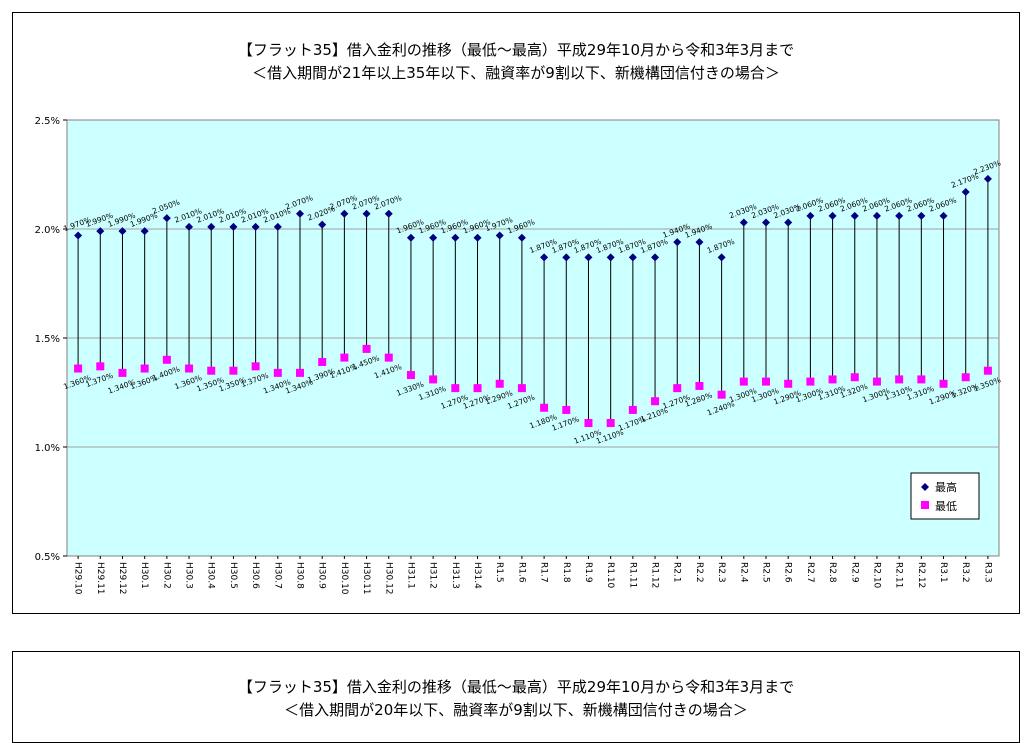 This screenshot has width=1024, height=743. Describe the element at coordinates (211, 575) in the screenshot. I see `x-tick-label: H30.4` at that location.